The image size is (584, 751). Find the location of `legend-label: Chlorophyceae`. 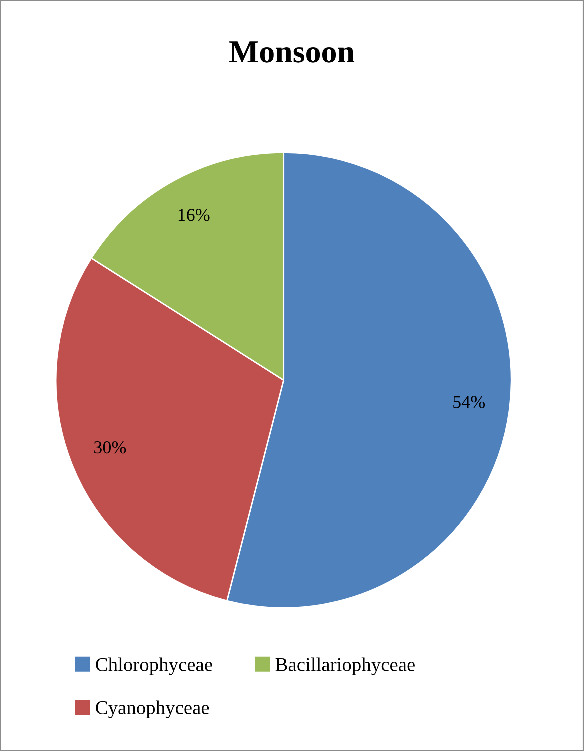

legend-label: Chlorophyceae is located at coordinates (154, 667).